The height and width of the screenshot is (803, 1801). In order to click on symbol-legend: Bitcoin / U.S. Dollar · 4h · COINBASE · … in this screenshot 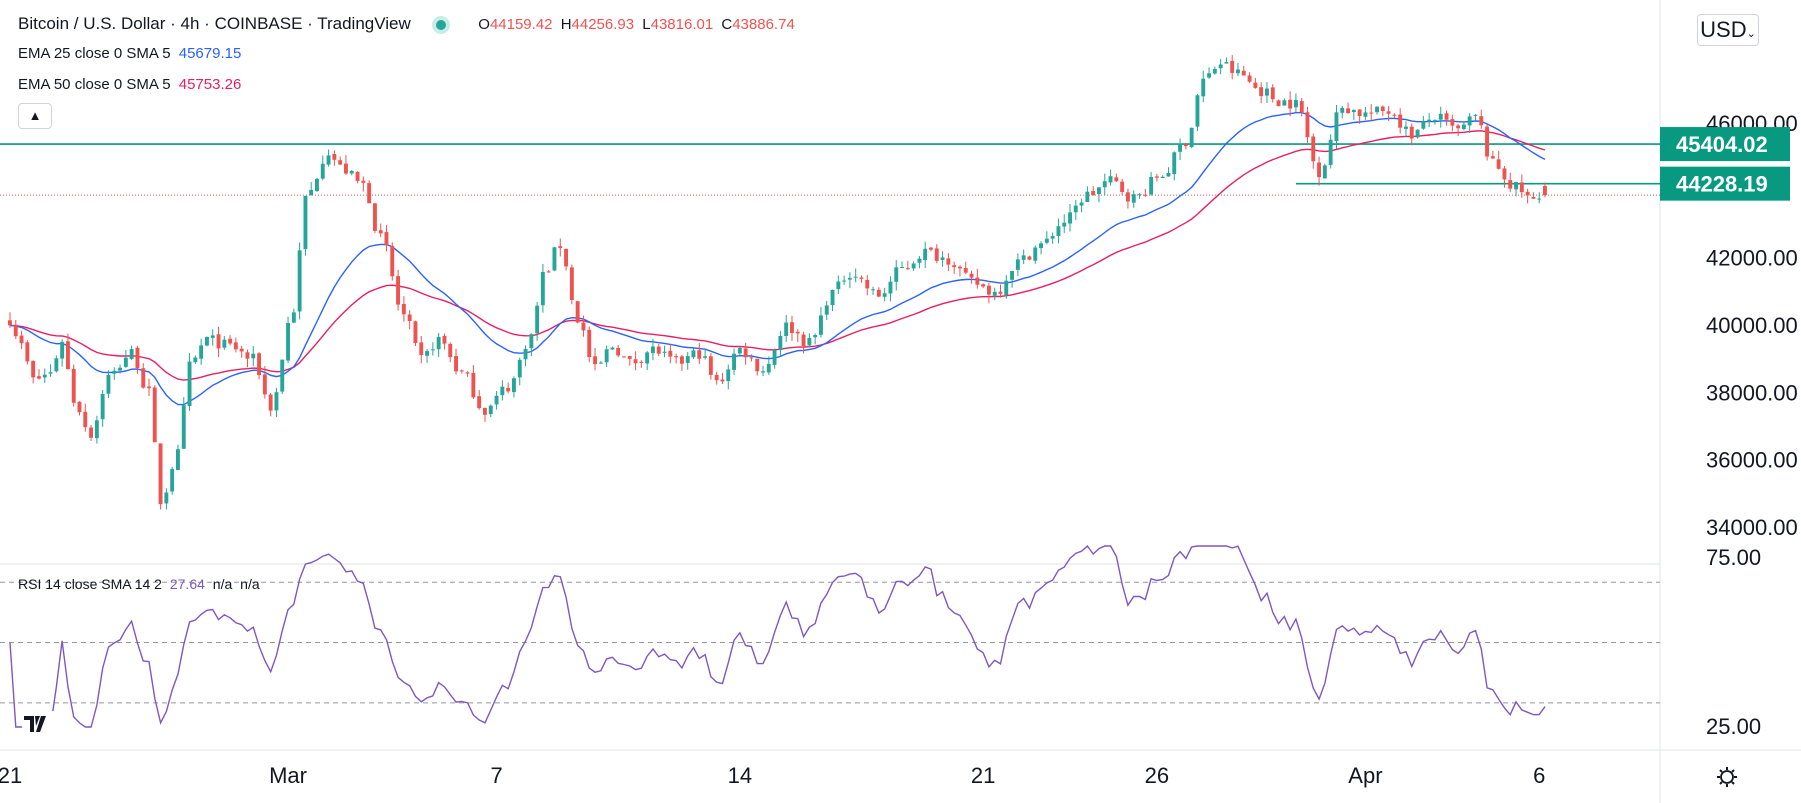, I will do `click(408, 24)`.